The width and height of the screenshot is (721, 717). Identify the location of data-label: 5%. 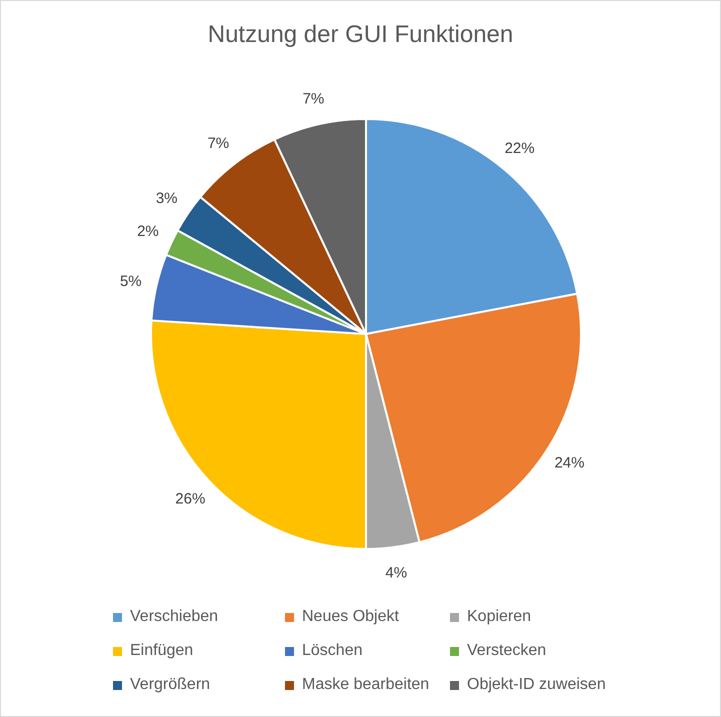
(131, 281).